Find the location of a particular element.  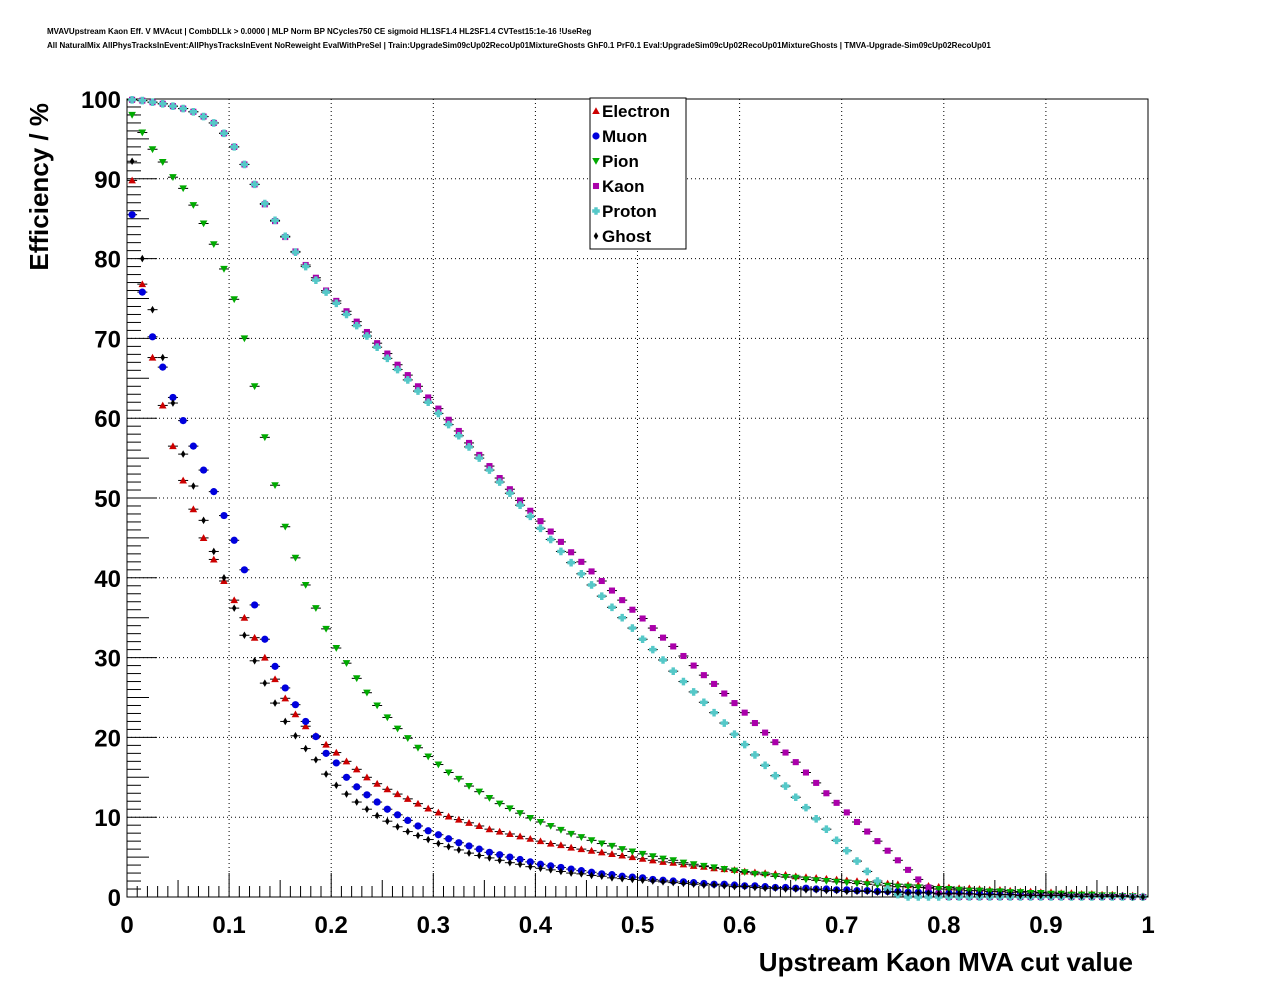

y-tick-label: 40 is located at coordinates (107, 579).